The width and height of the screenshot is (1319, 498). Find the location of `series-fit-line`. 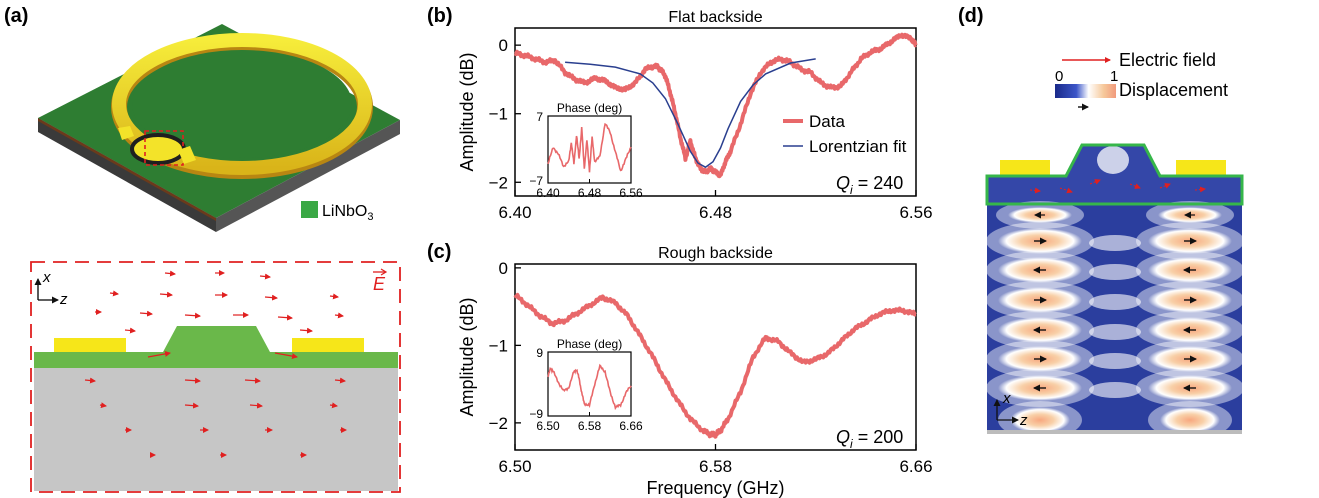

series-fit-line is located at coordinates (690, 113).